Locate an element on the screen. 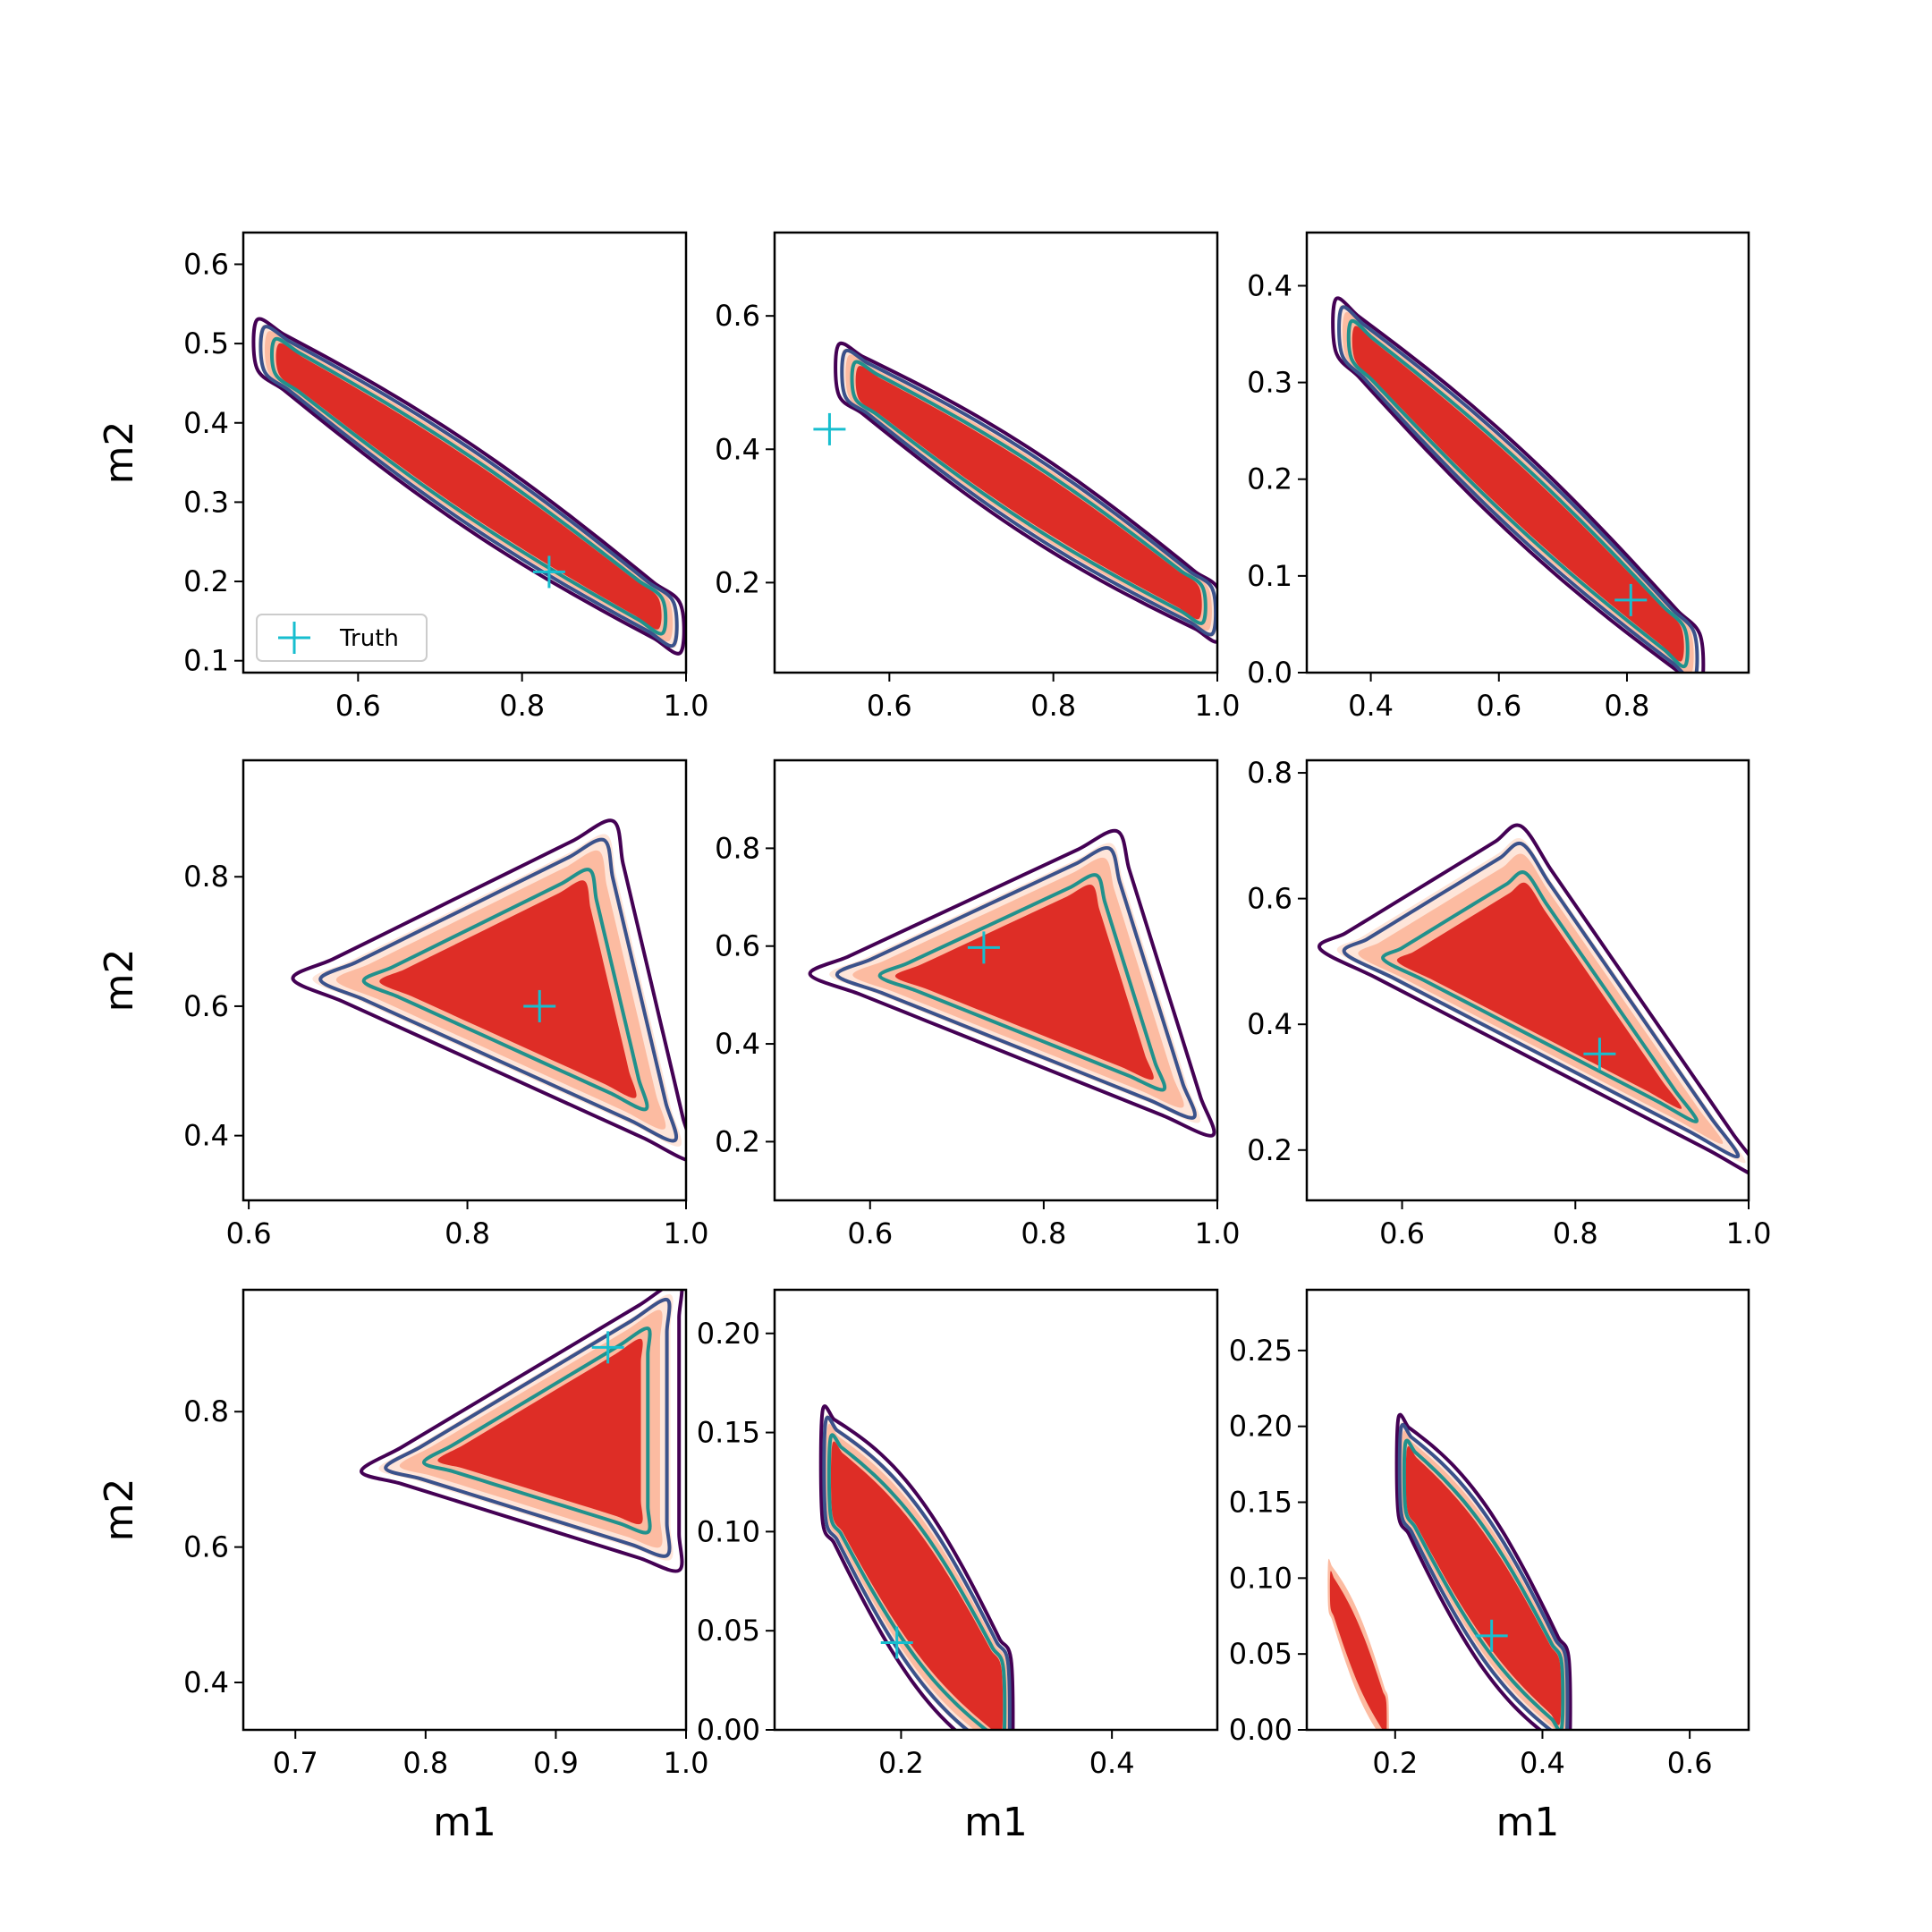 The width and height of the screenshot is (1932, 1932). legend-label: Truth is located at coordinates (369, 638).